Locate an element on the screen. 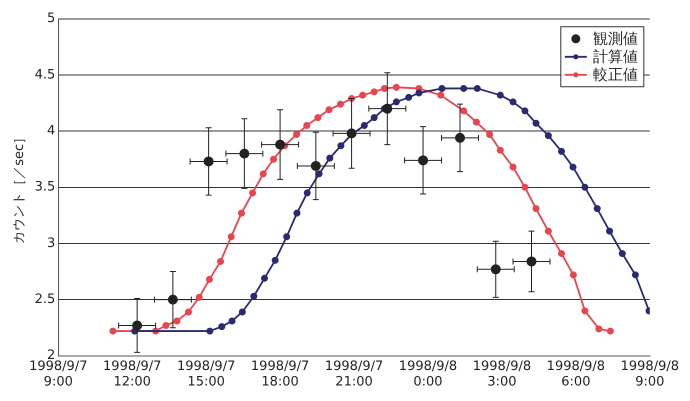  x-tick-label: 1998/9/7 18:00 is located at coordinates (280, 374).